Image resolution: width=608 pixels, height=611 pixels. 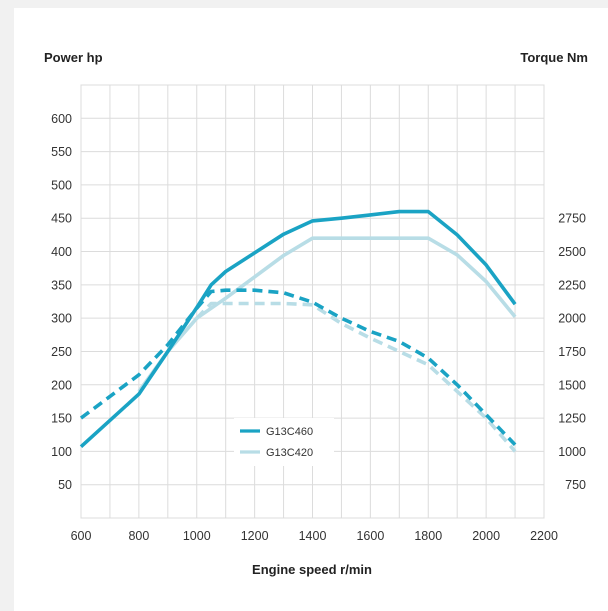 What do you see at coordinates (289, 453) in the screenshot?
I see `legend-label-g13c420: G13C420` at bounding box center [289, 453].